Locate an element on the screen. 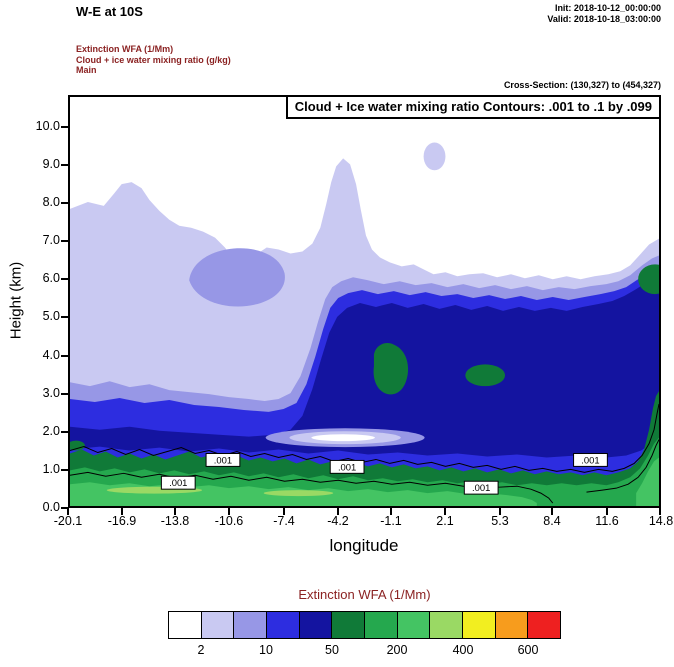 The image size is (674, 667). x-tick-label: -4.2 is located at coordinates (338, 521).